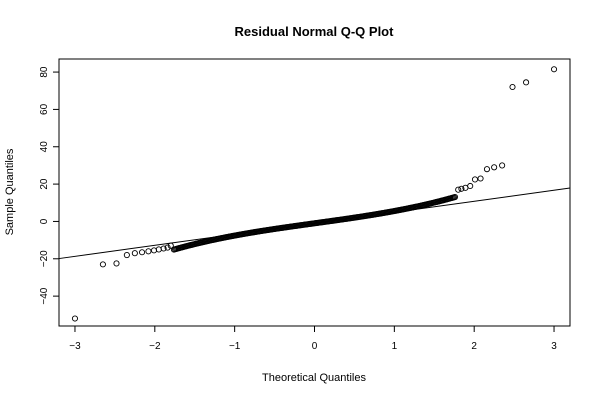 The image size is (599, 400). What do you see at coordinates (315, 31) in the screenshot?
I see `chart-title: Residual Normal Q-Q Plot` at bounding box center [315, 31].